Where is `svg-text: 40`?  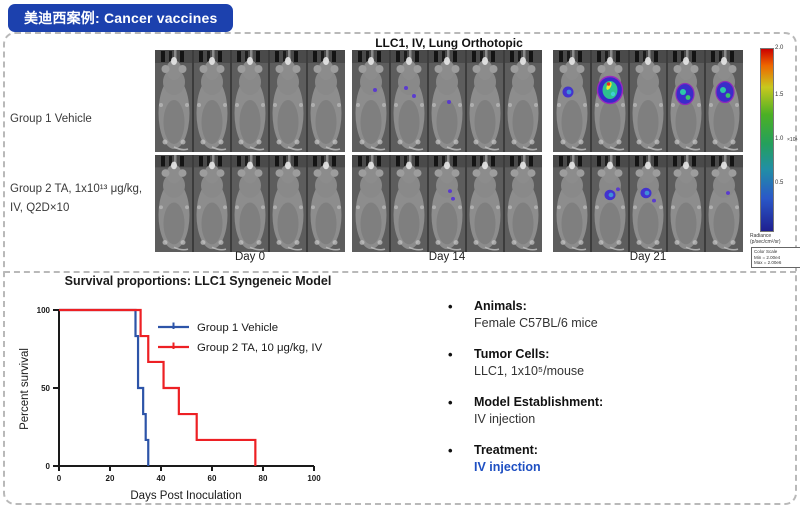 svg-text: 40 is located at coordinates (161, 478).